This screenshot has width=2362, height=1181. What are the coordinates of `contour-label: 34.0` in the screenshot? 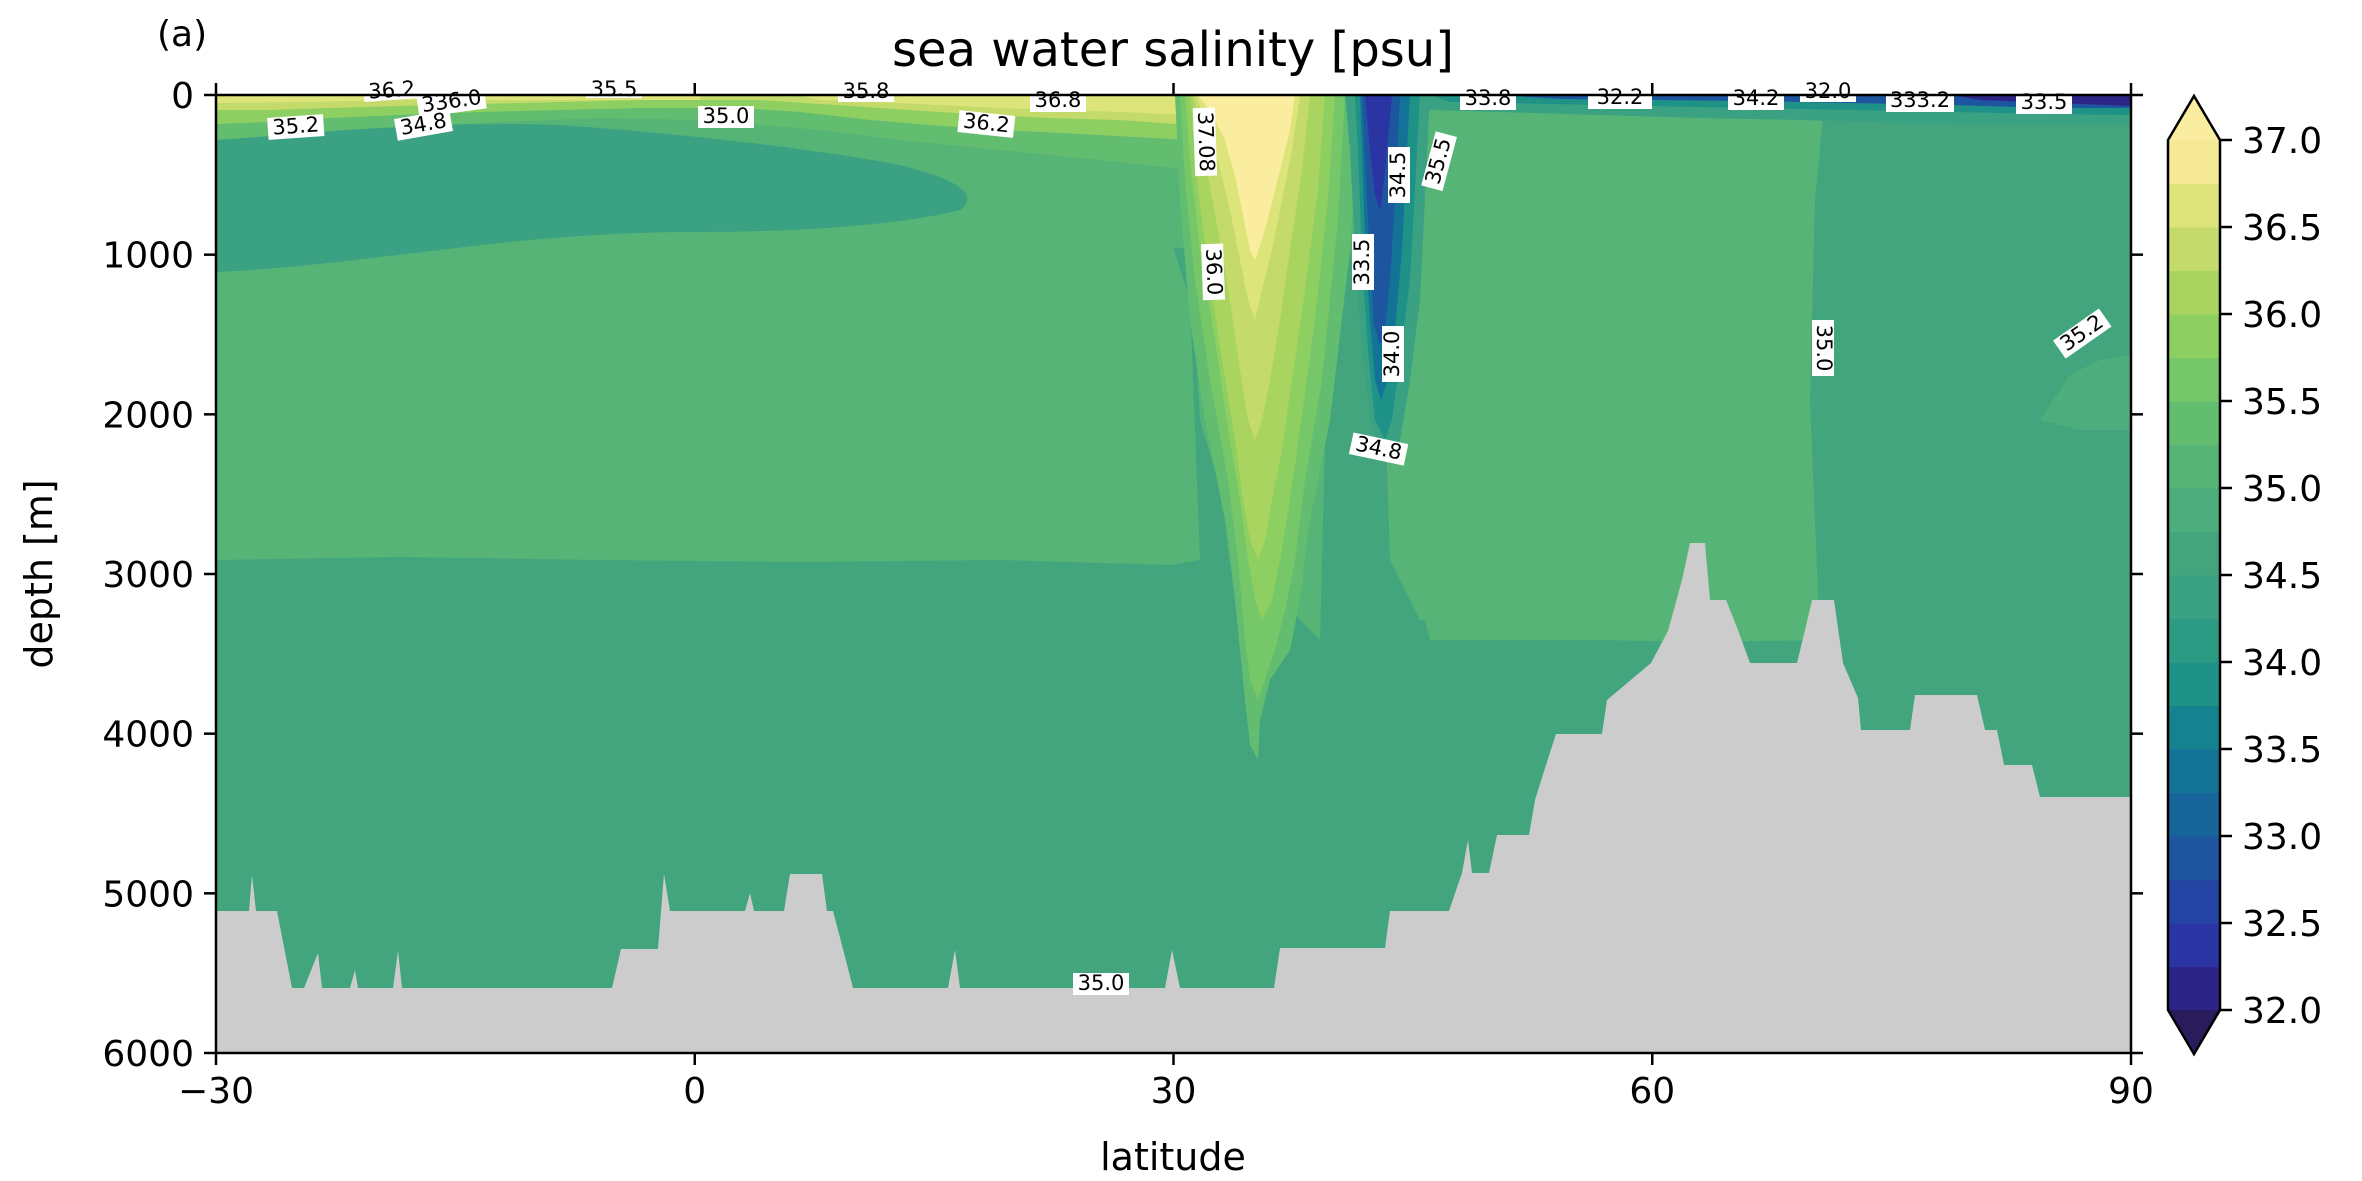 It's located at (1392, 354).